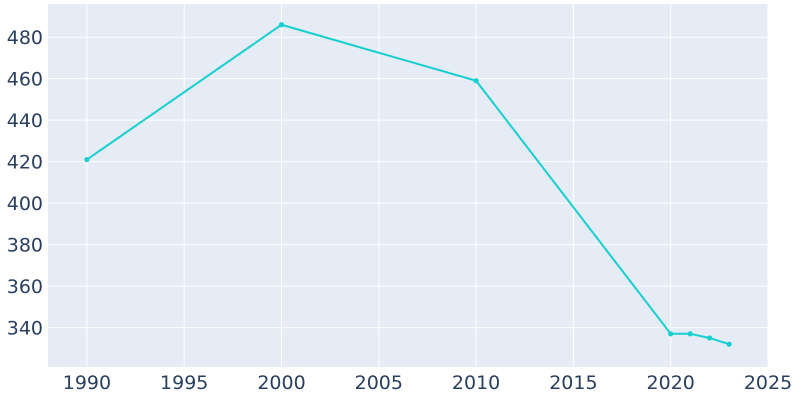 The width and height of the screenshot is (800, 404). I want to click on y-tick-label-400: 400, so click(25, 204).